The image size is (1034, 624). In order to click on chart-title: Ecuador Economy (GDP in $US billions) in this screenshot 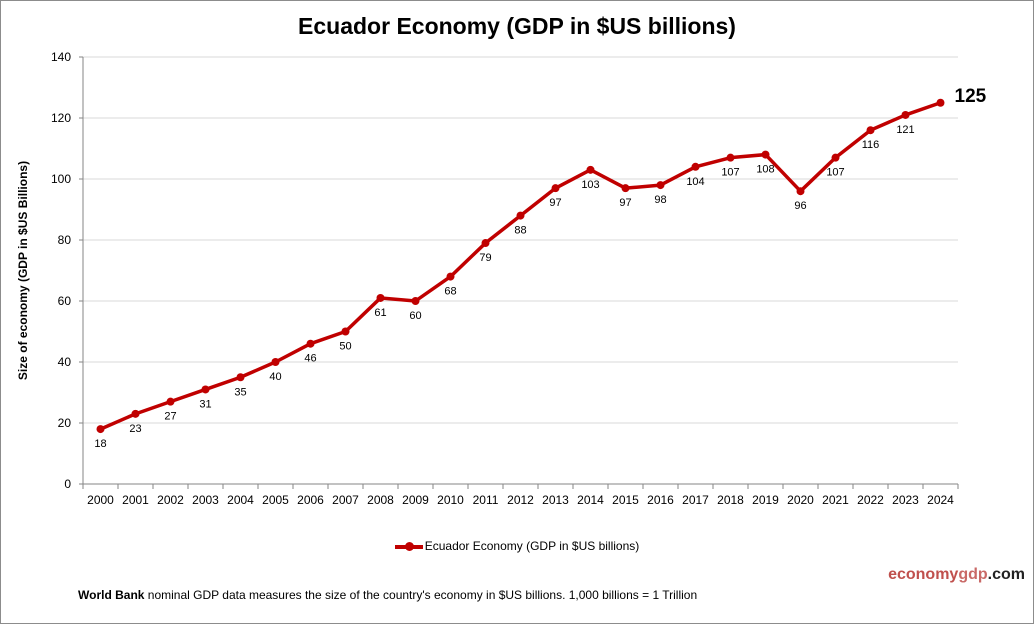, I will do `click(517, 26)`.